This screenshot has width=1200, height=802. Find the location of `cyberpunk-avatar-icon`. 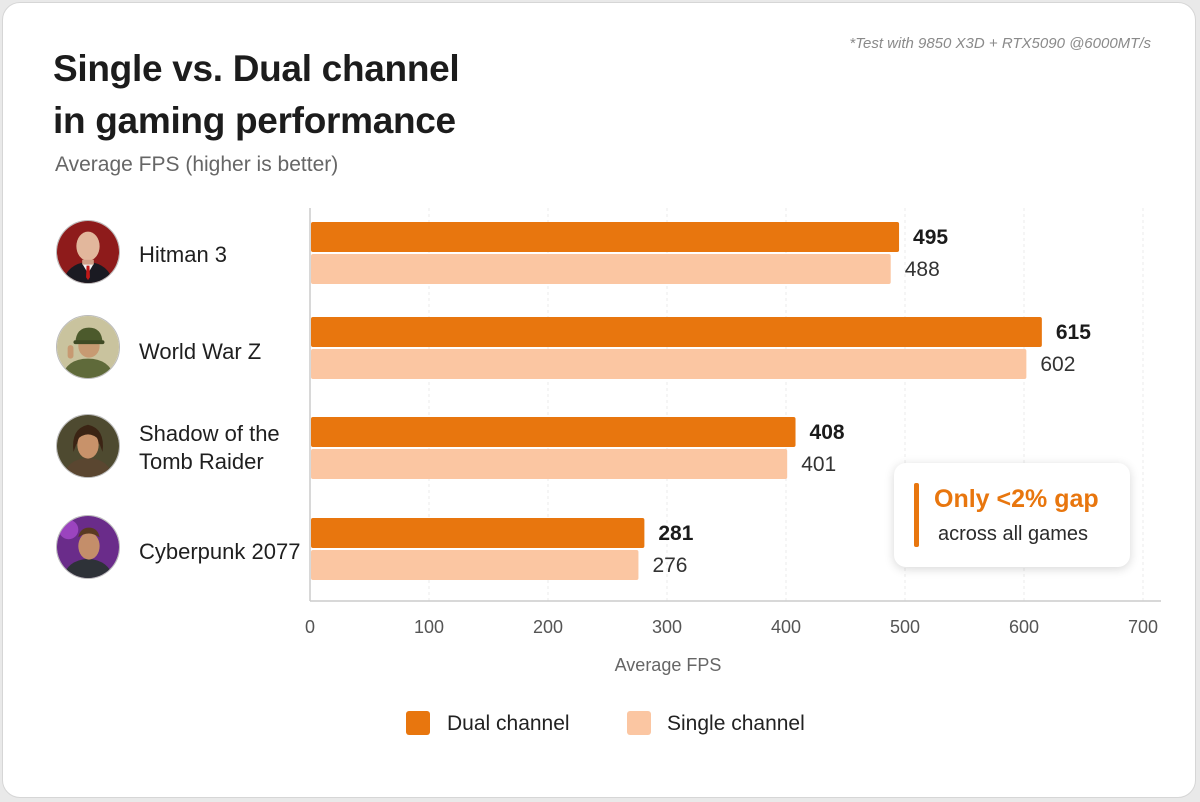

cyberpunk-avatar-icon is located at coordinates (88, 547).